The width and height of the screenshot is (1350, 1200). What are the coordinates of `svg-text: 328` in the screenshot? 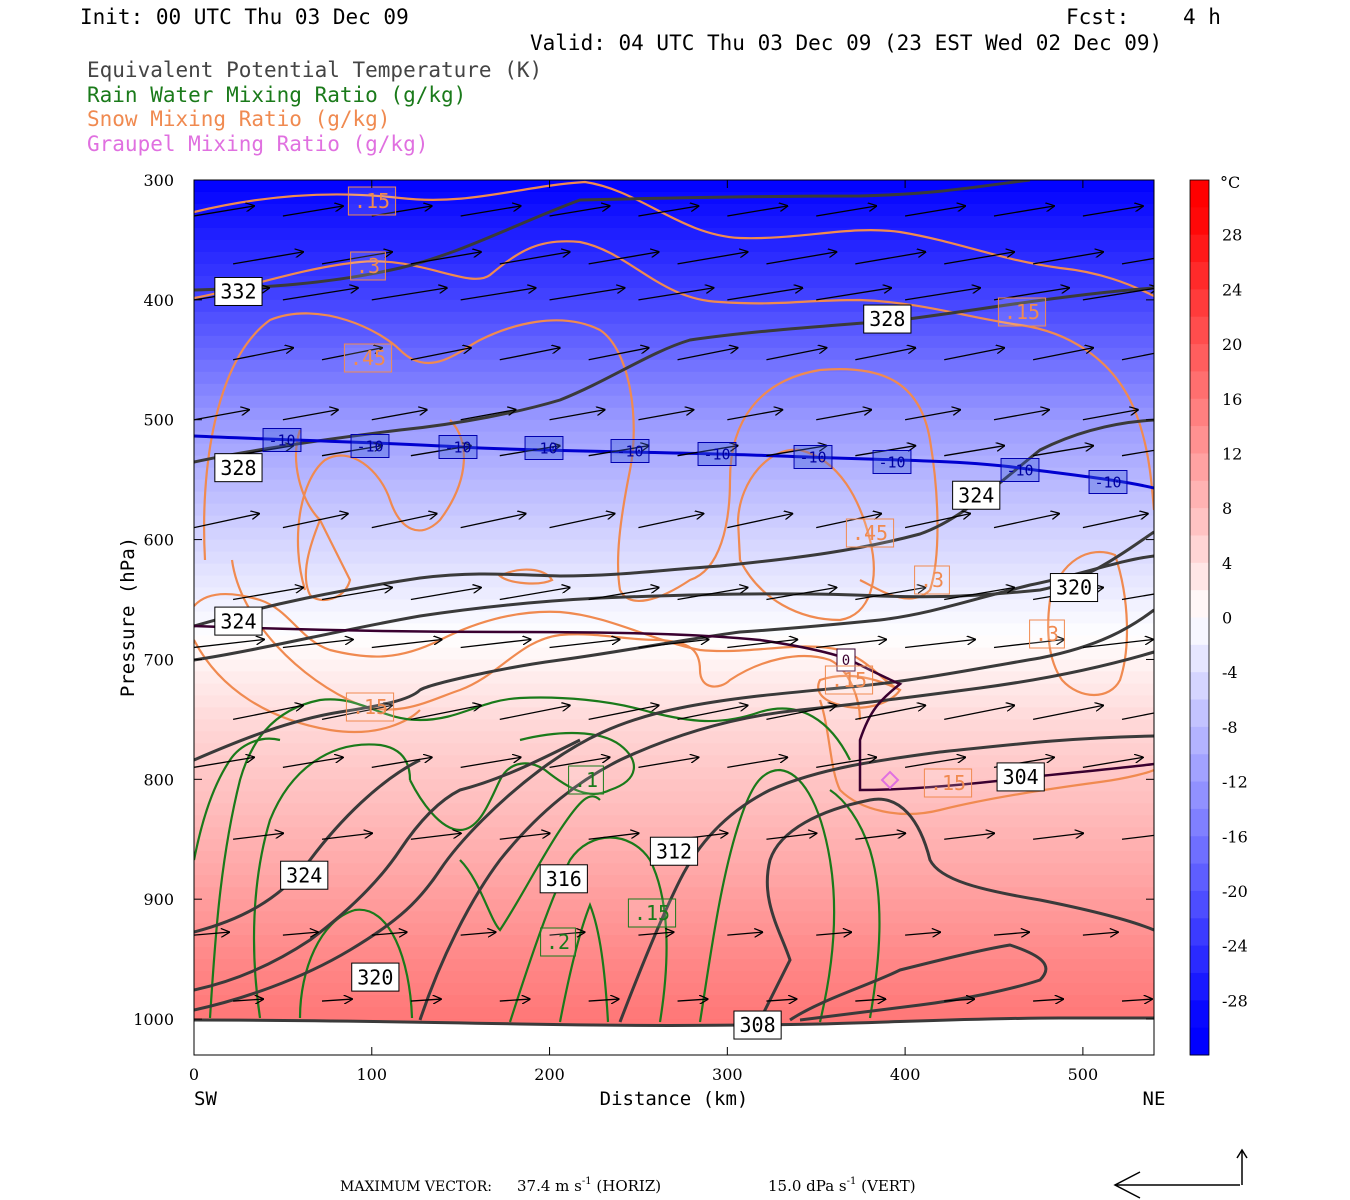 It's located at (238, 468).